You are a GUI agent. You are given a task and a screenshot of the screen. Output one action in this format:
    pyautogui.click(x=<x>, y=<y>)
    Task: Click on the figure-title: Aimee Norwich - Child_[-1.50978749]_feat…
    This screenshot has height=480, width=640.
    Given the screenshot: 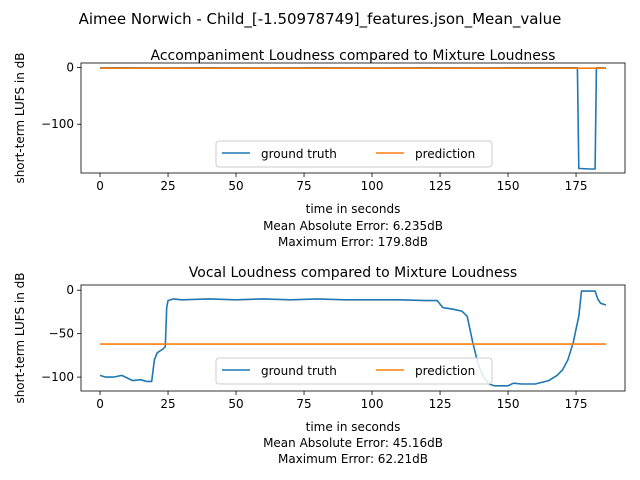 What is the action you would take?
    pyautogui.click(x=320, y=19)
    